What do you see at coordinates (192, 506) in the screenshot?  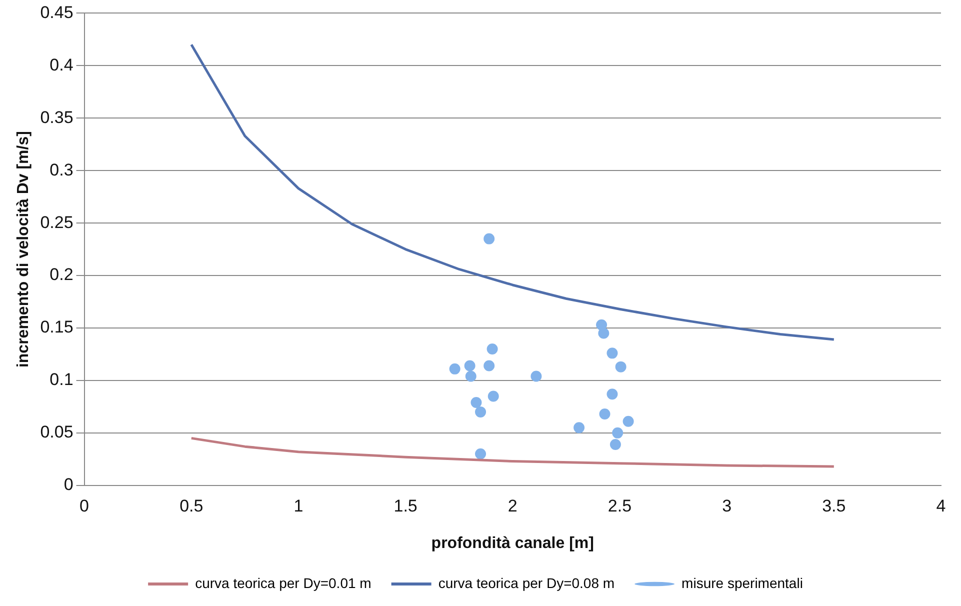 I see `x-tick-label: 0.5` at bounding box center [192, 506].